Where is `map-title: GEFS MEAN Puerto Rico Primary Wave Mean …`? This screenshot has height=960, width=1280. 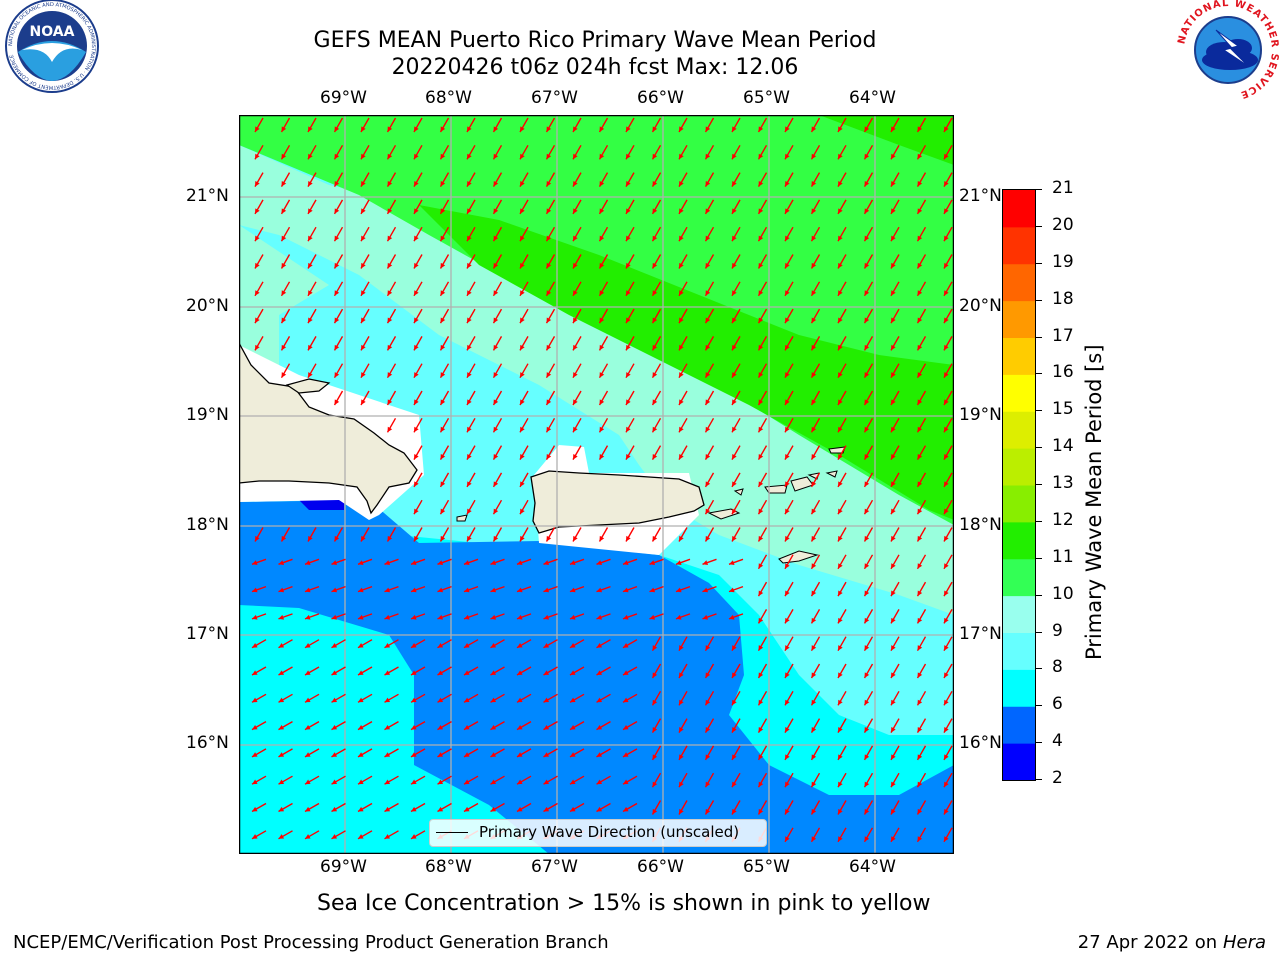 map-title: GEFS MEAN Puerto Rico Primary Wave Mean … is located at coordinates (595, 40).